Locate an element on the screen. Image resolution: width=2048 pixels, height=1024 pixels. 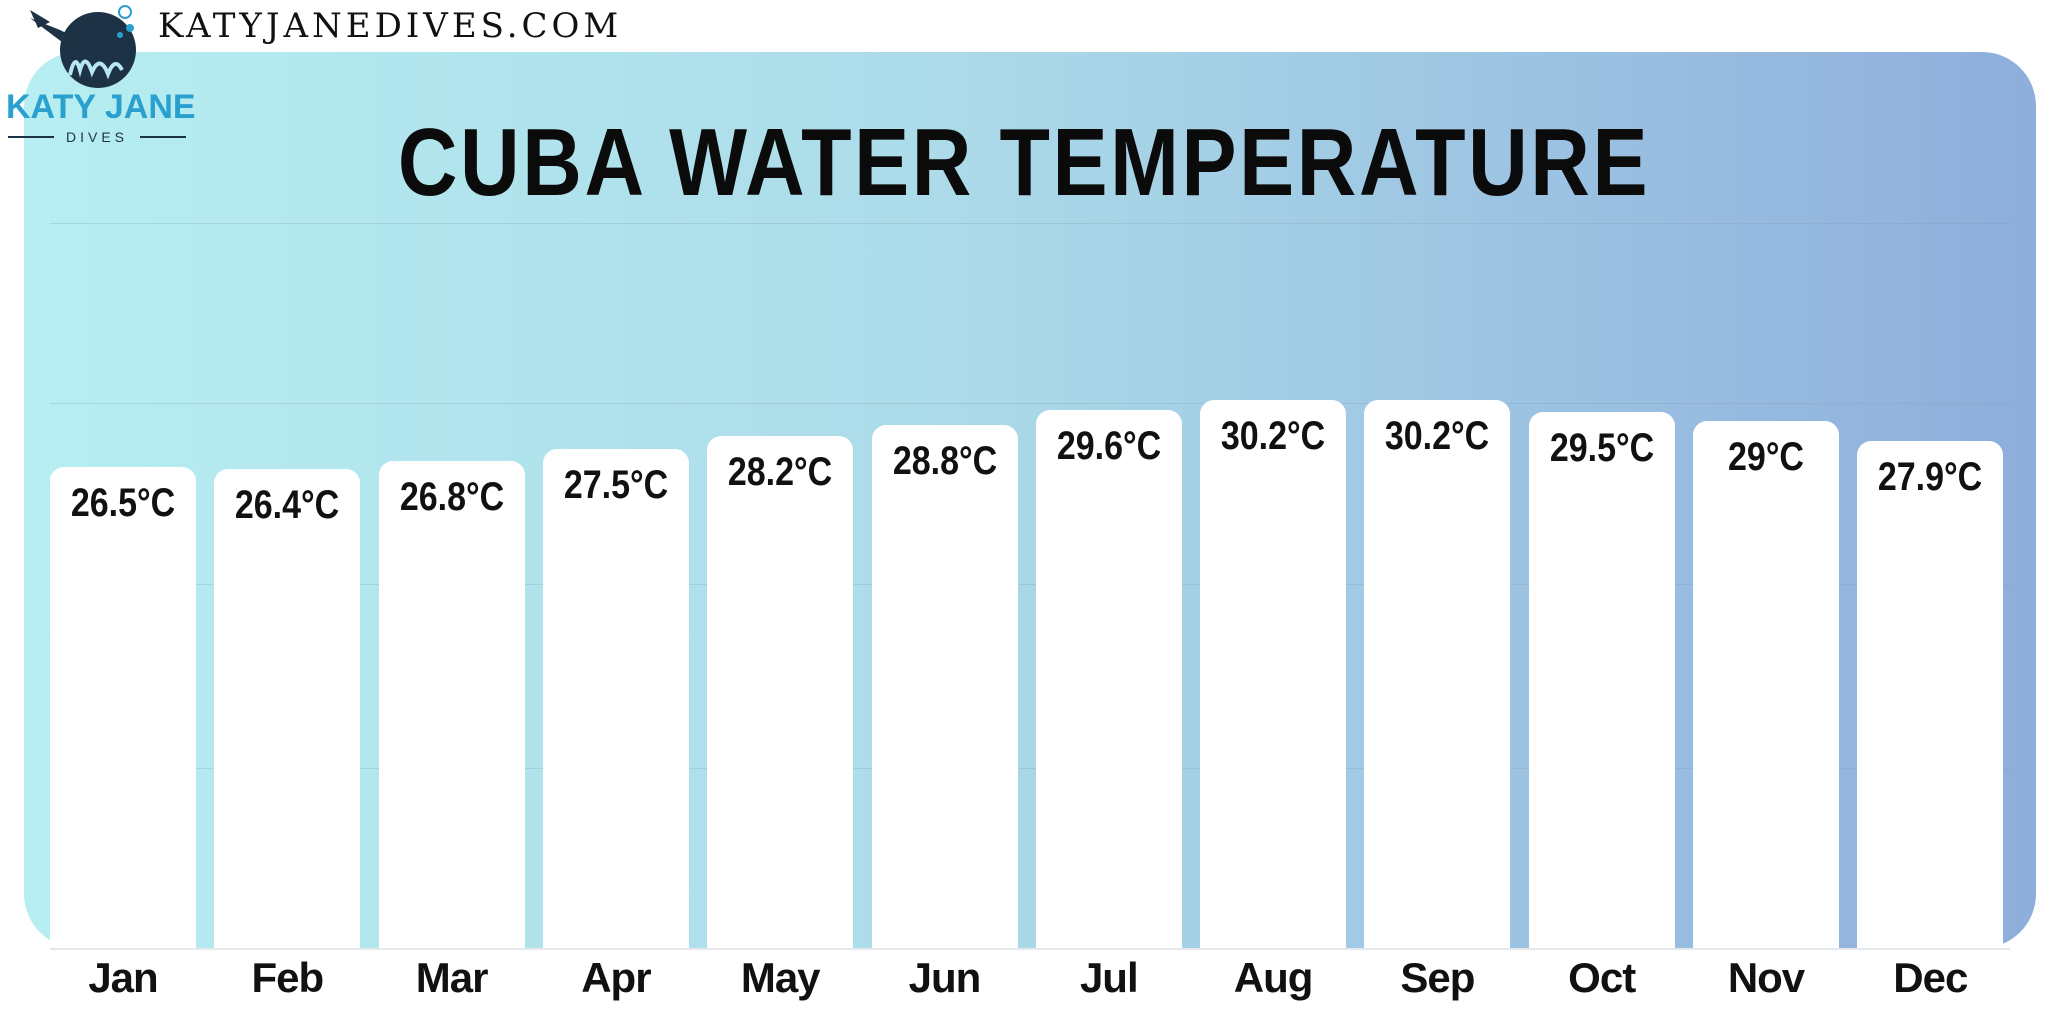
data-label: 27.9°C is located at coordinates (1930, 477).